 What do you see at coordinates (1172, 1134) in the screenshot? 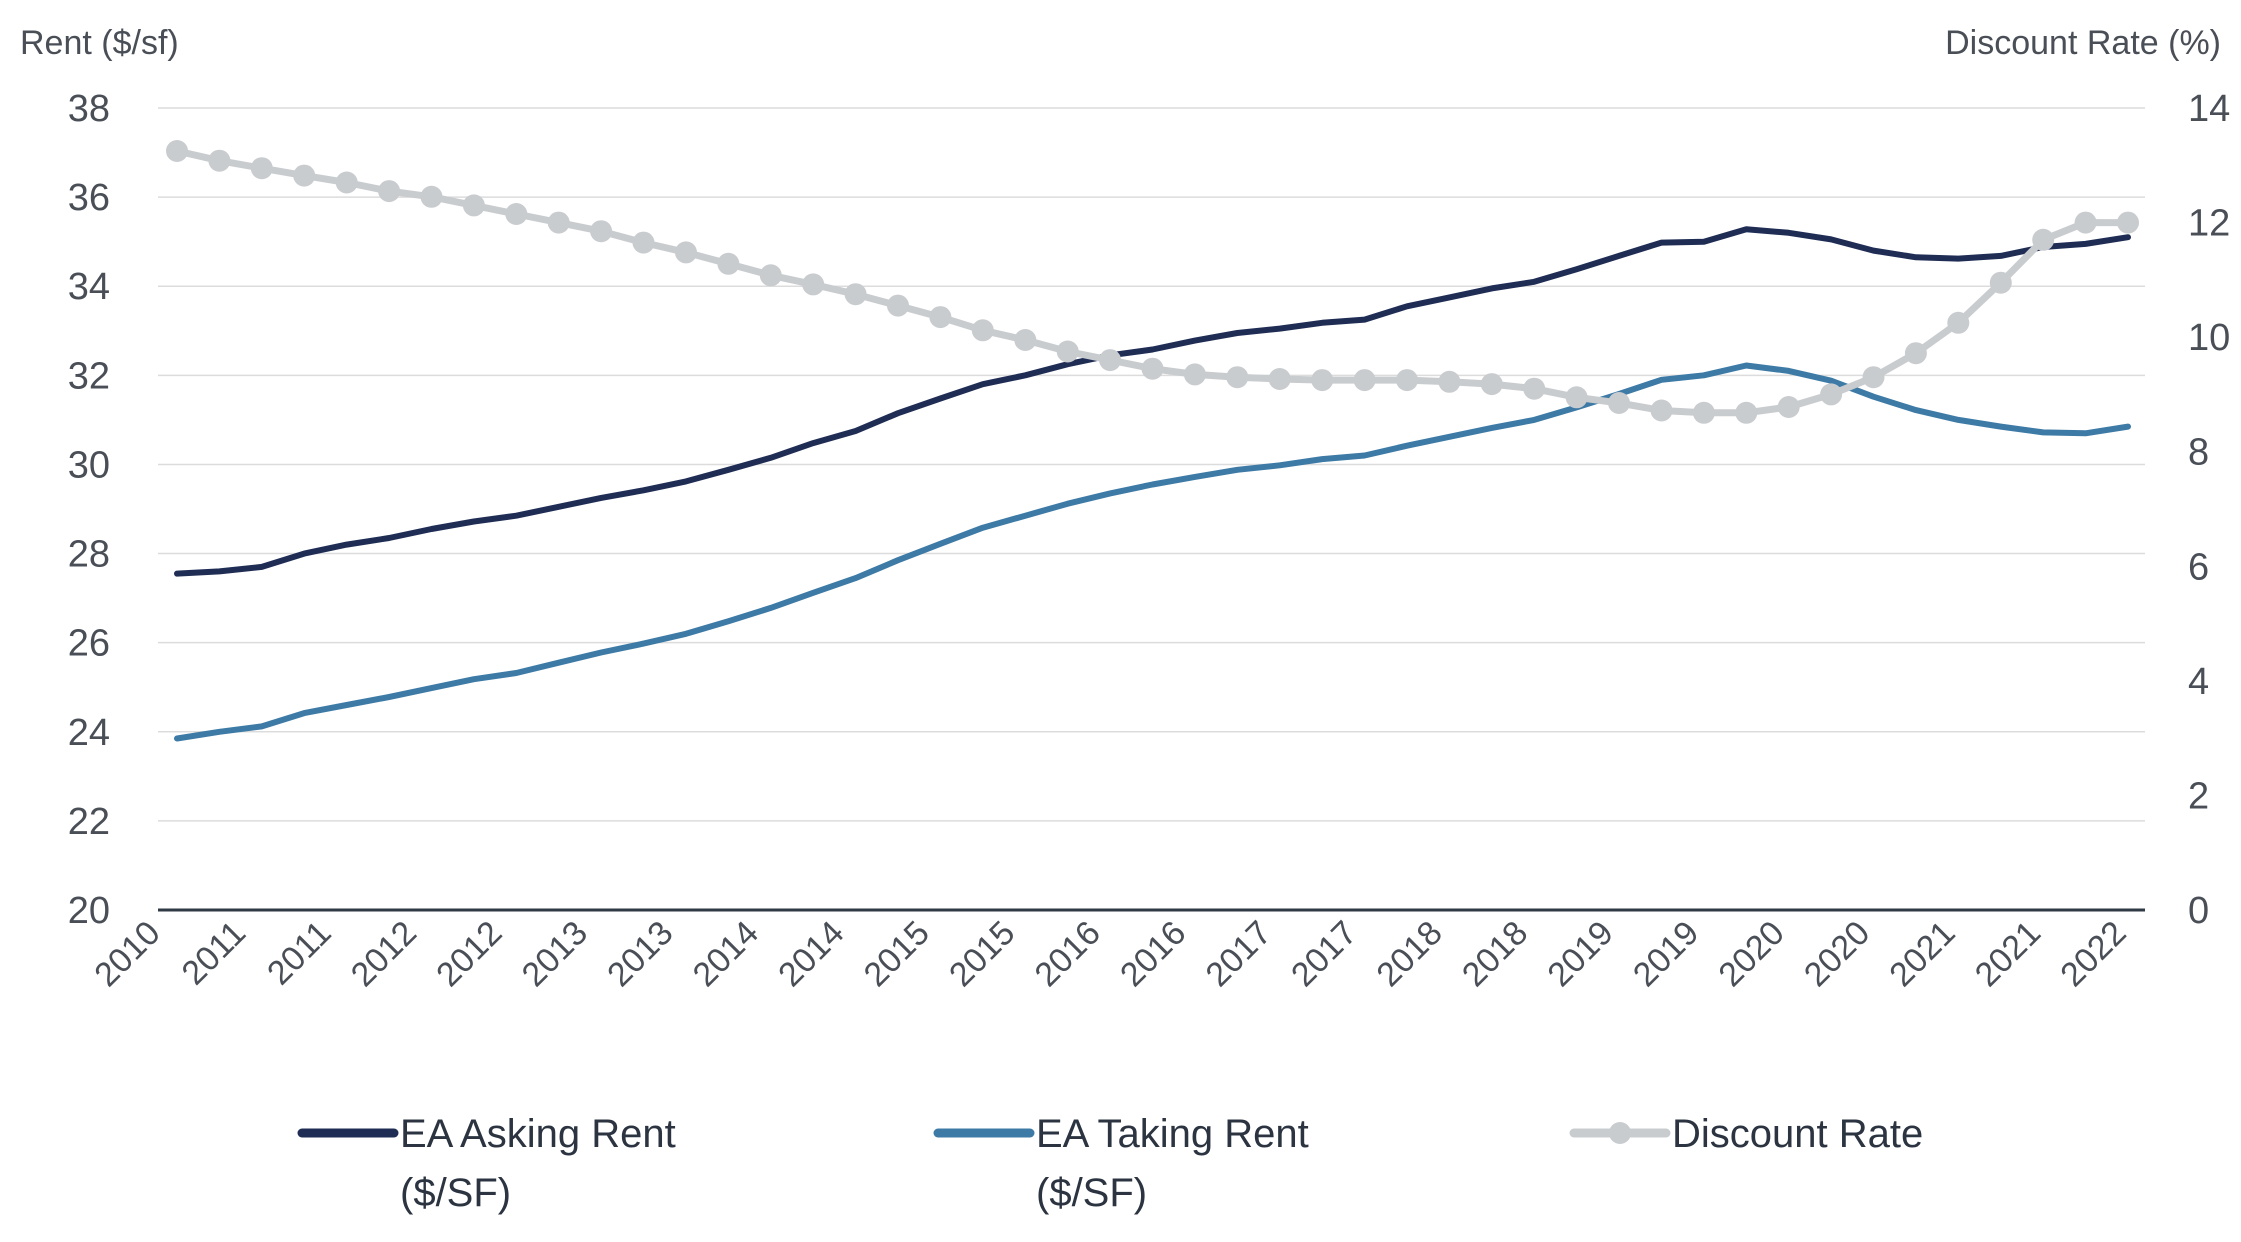
I see `legend-label-taking-rent-line1: EA Taking Rent` at bounding box center [1172, 1134].